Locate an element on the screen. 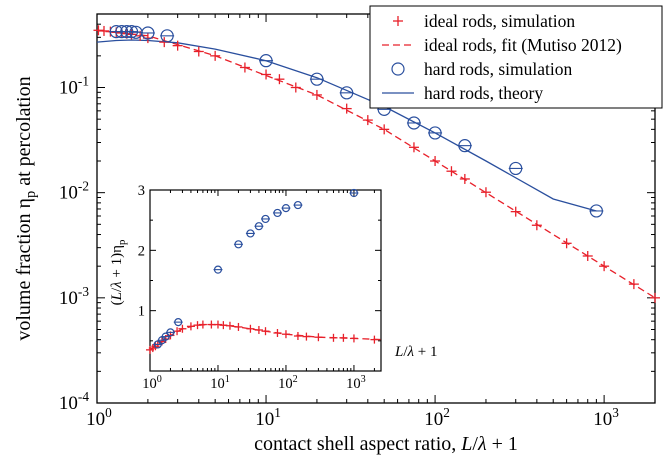 The image size is (667, 455). legend-entry-label: ideal rods, fit (Mutiso 2012) is located at coordinates (523, 45).